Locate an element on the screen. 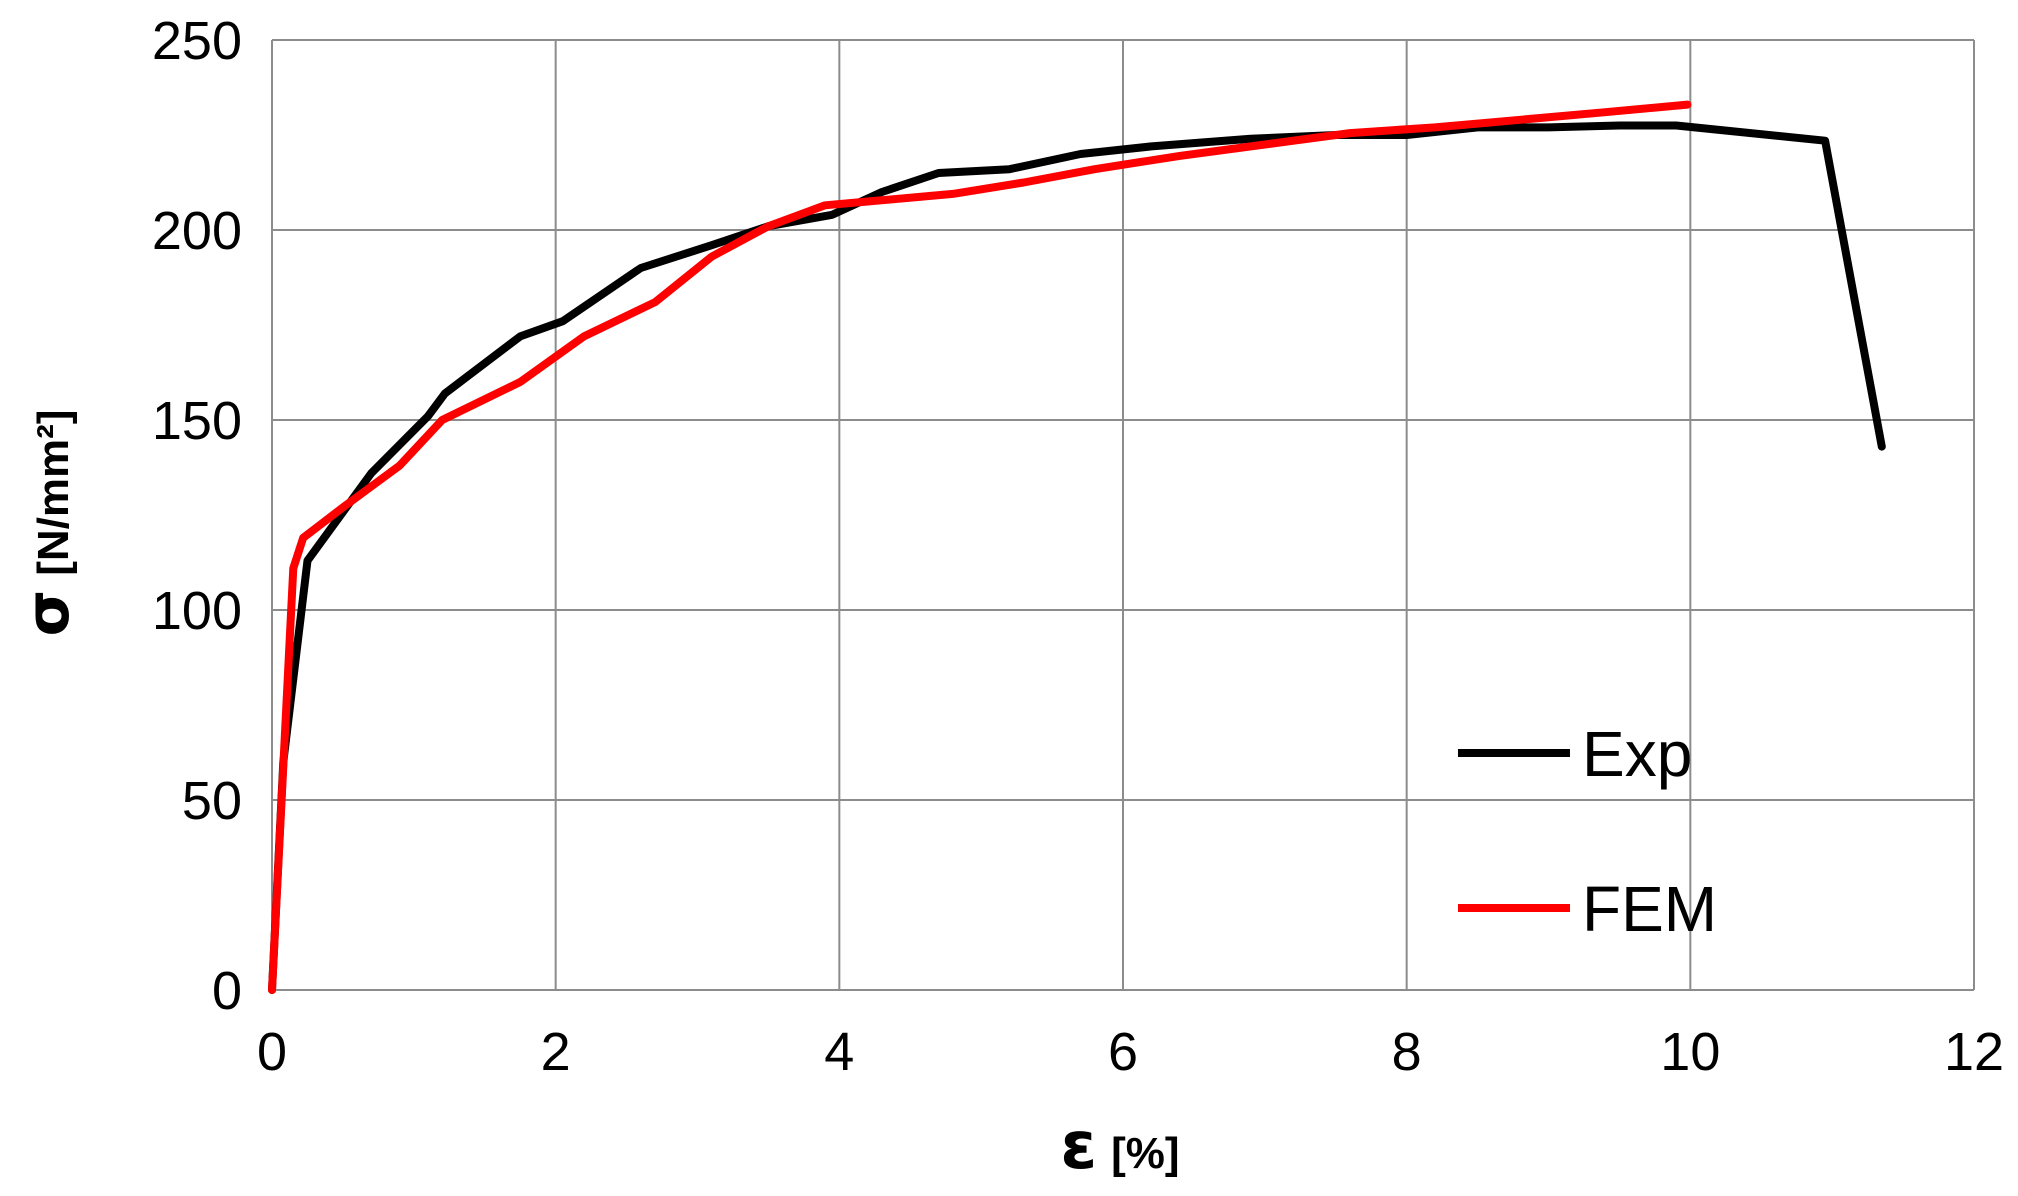  svg-text: ε [%] is located at coordinates (1119, 1145).